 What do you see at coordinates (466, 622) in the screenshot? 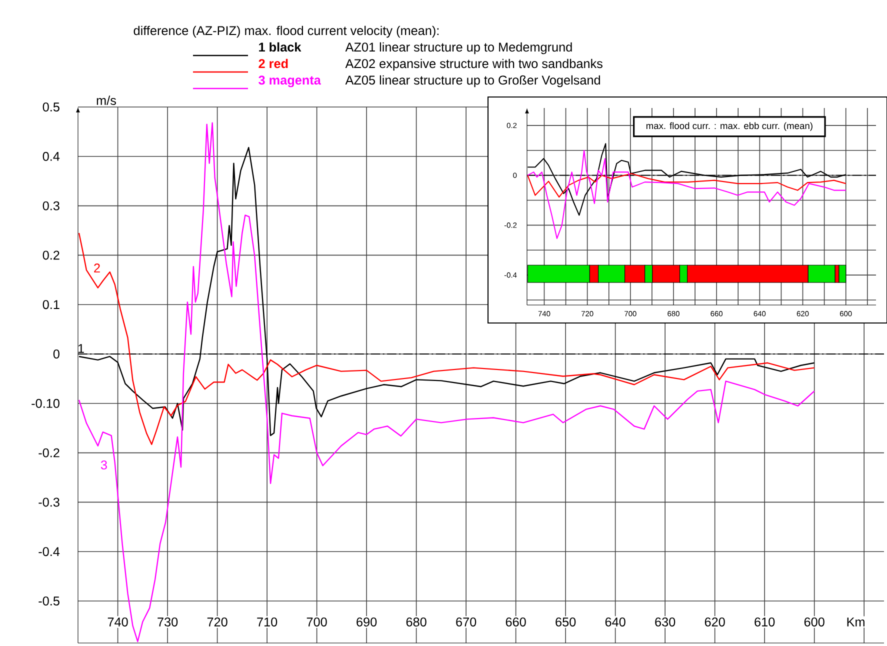
I see `x-tick-label: 670` at bounding box center [466, 622].